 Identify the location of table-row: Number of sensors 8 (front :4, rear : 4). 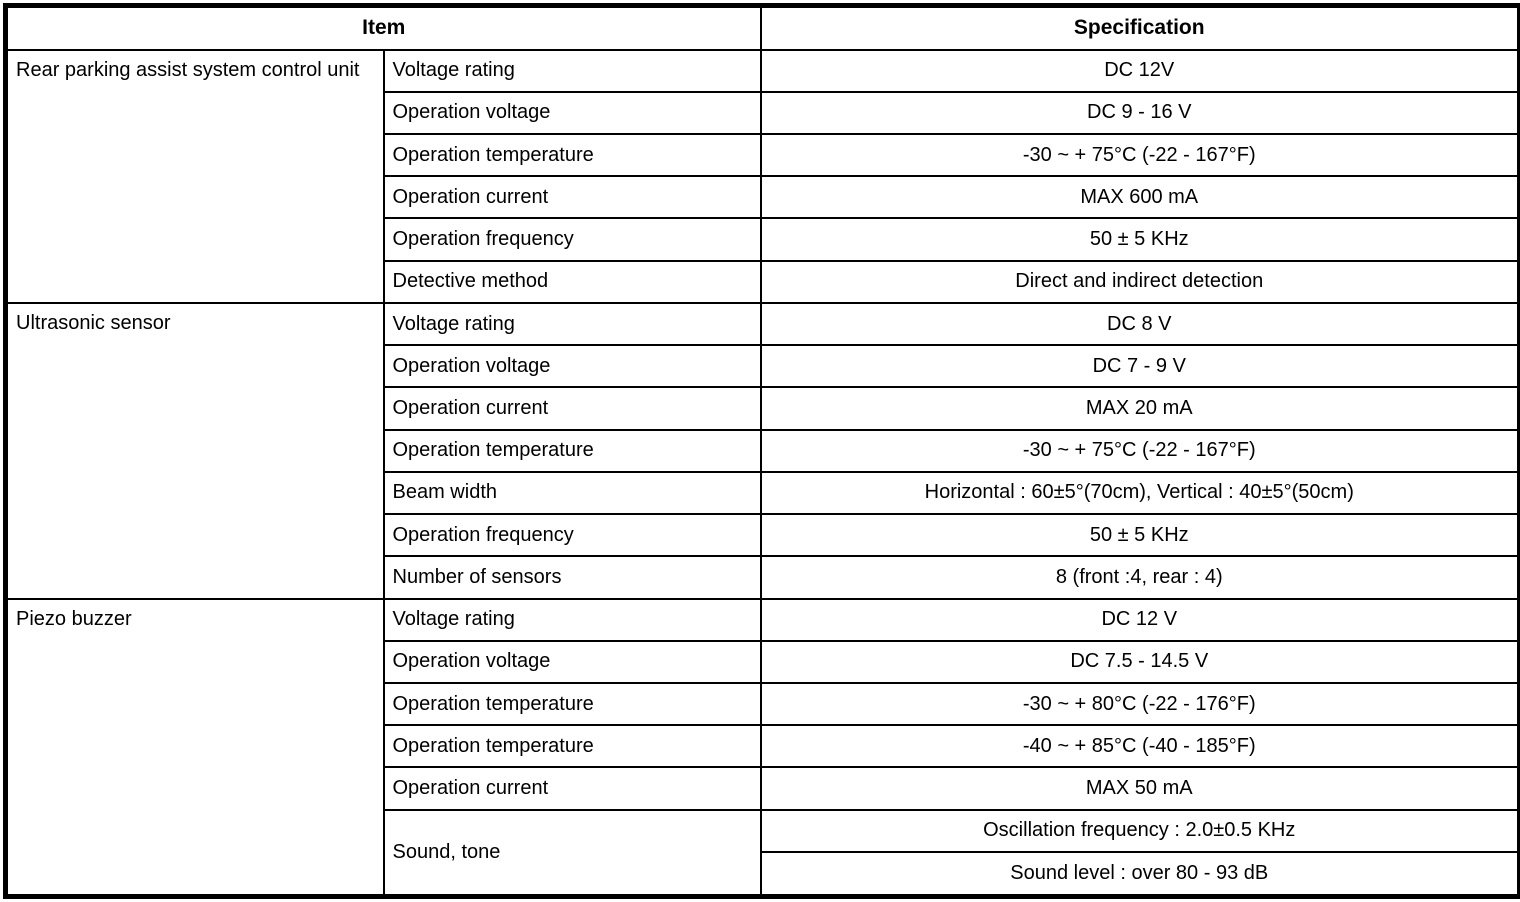
(763, 577).